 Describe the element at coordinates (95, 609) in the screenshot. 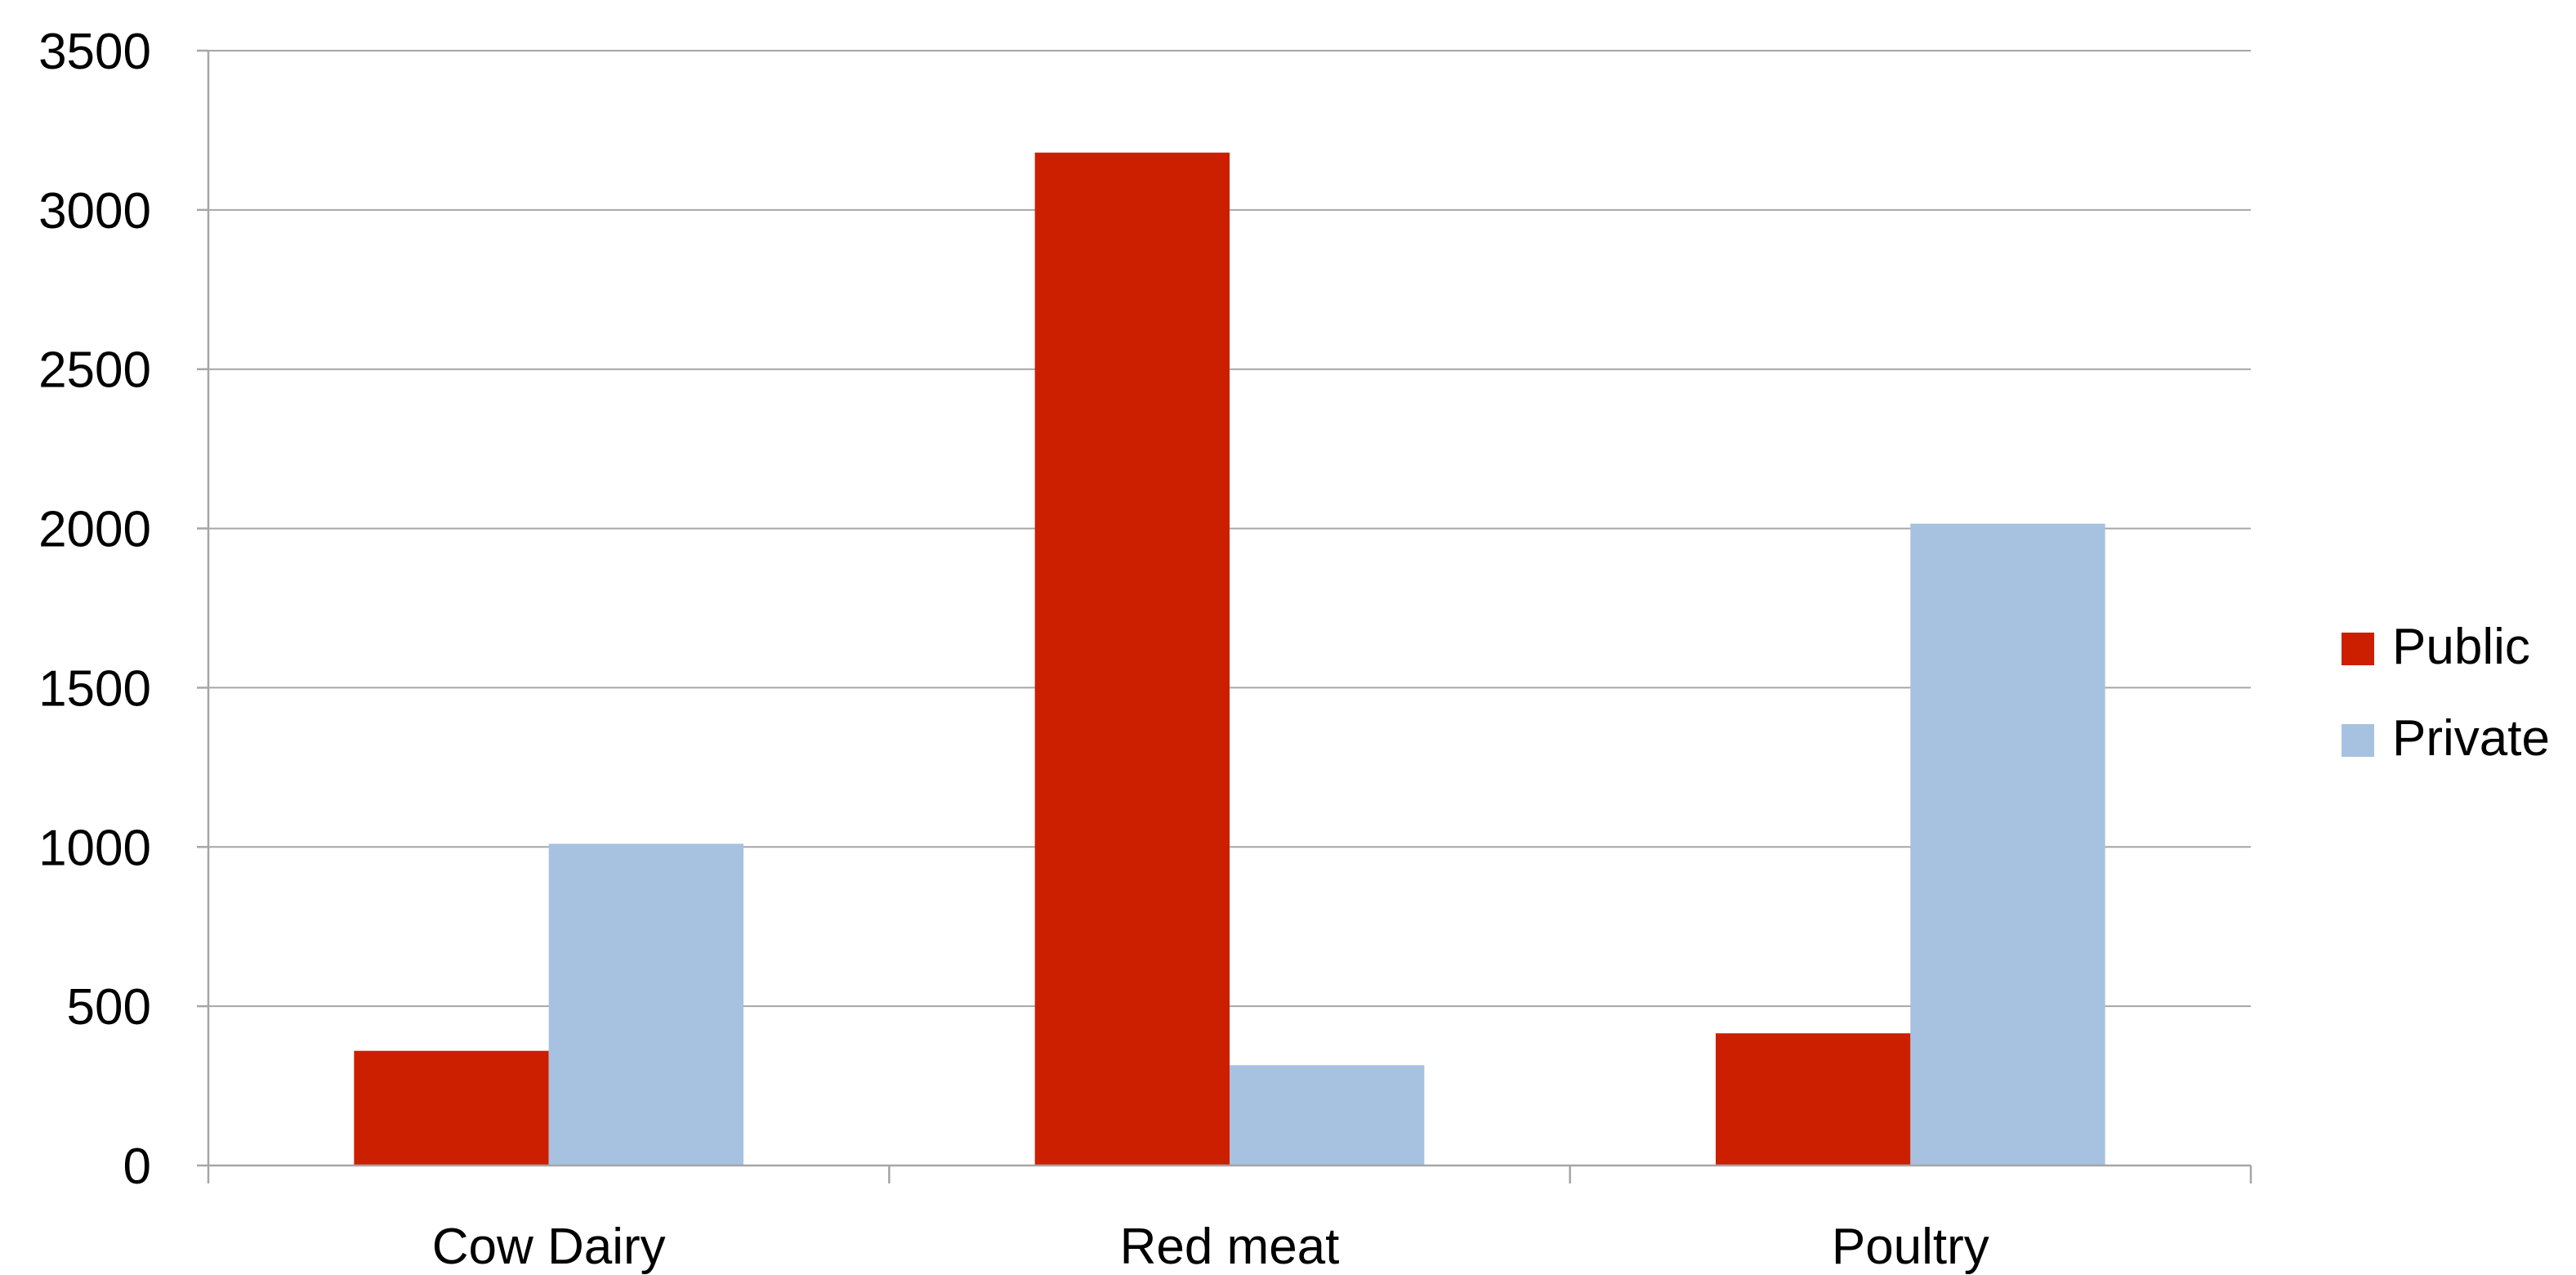

I see `y-axis-tick-labels: 0 500 1000 1500 2000 2500 3000 3500` at that location.